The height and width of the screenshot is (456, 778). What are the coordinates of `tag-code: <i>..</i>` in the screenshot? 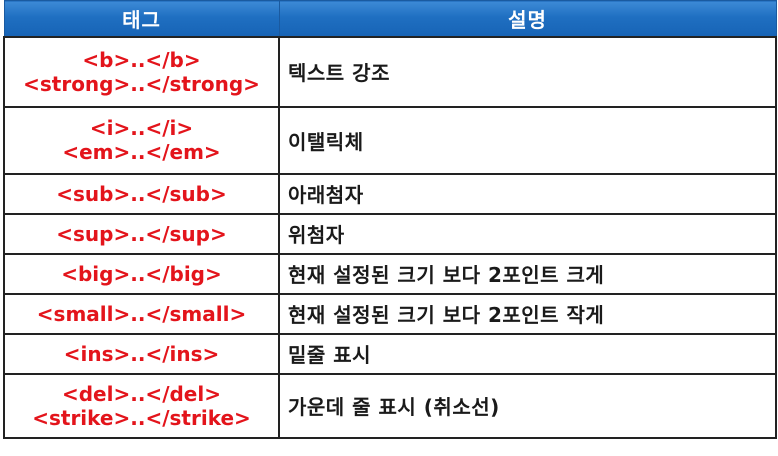 It's located at (141, 128).